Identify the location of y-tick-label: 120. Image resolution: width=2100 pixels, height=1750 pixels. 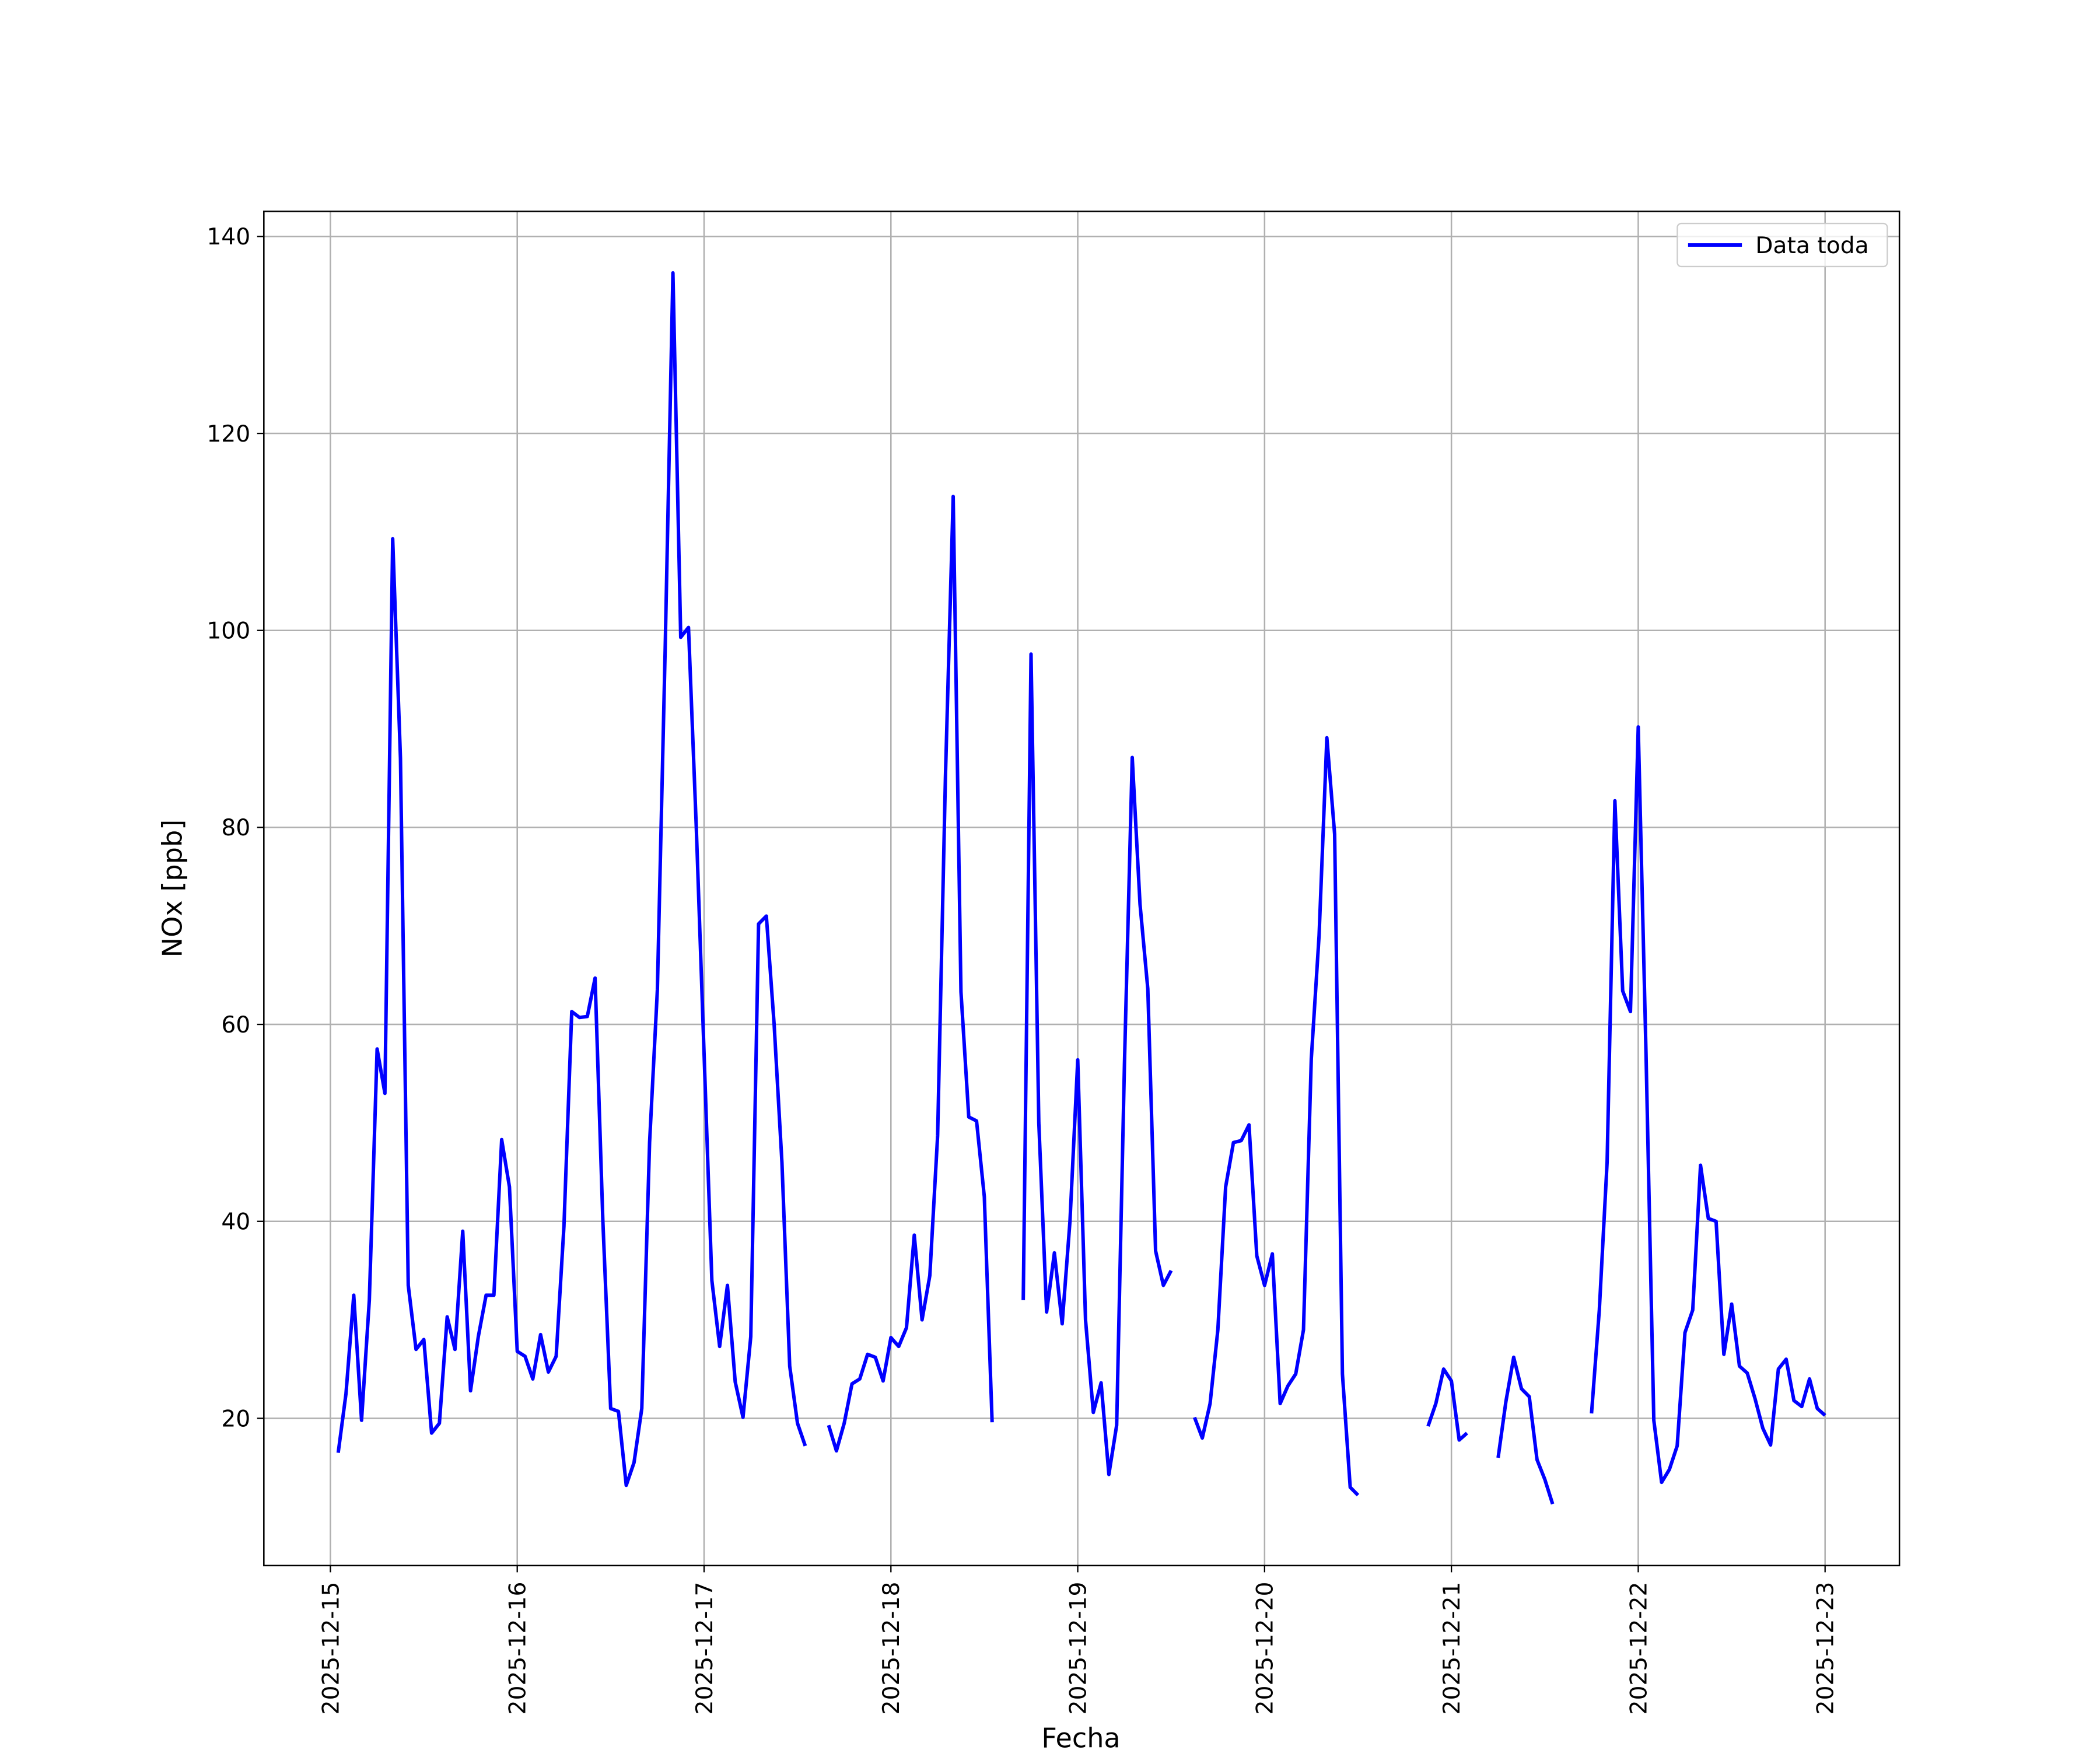
(228, 434).